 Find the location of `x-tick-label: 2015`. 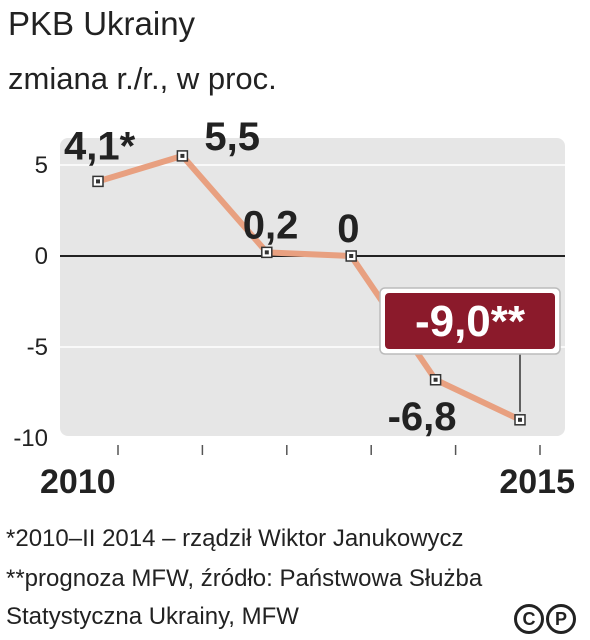

x-tick-label: 2015 is located at coordinates (537, 482).